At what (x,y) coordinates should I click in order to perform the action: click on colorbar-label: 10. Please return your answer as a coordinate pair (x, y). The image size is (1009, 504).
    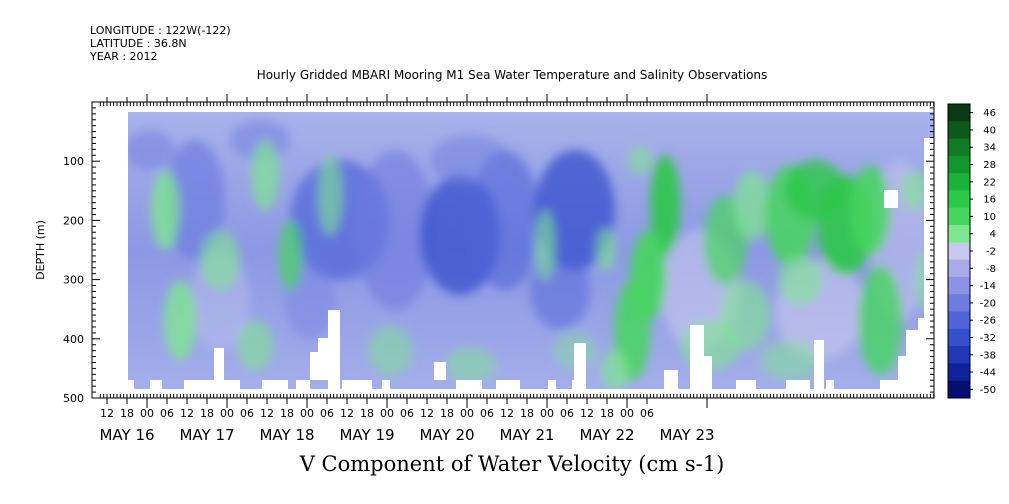
    Looking at the image, I should click on (989, 217).